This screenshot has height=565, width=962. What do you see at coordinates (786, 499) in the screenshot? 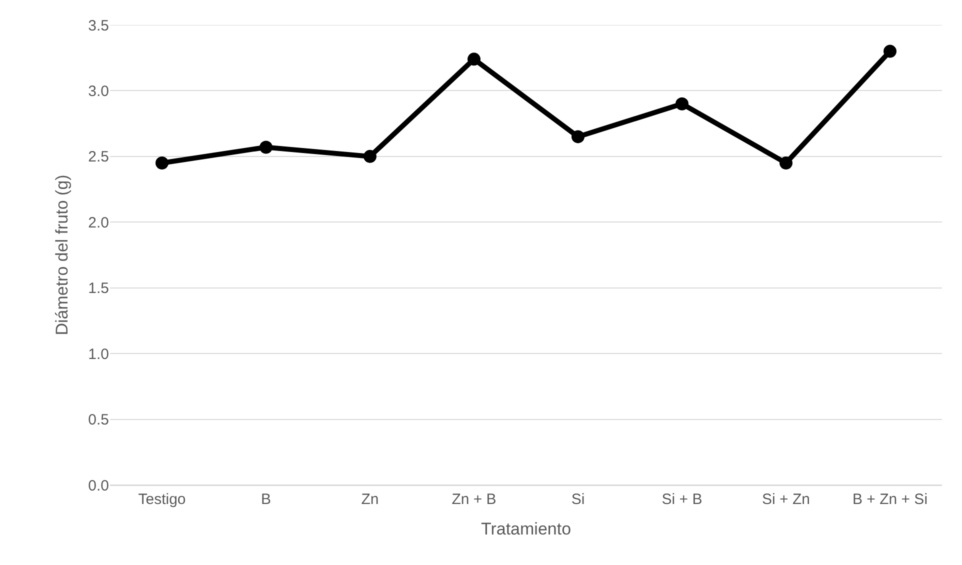
I see `x-tick-label: Si + Zn` at bounding box center [786, 499].